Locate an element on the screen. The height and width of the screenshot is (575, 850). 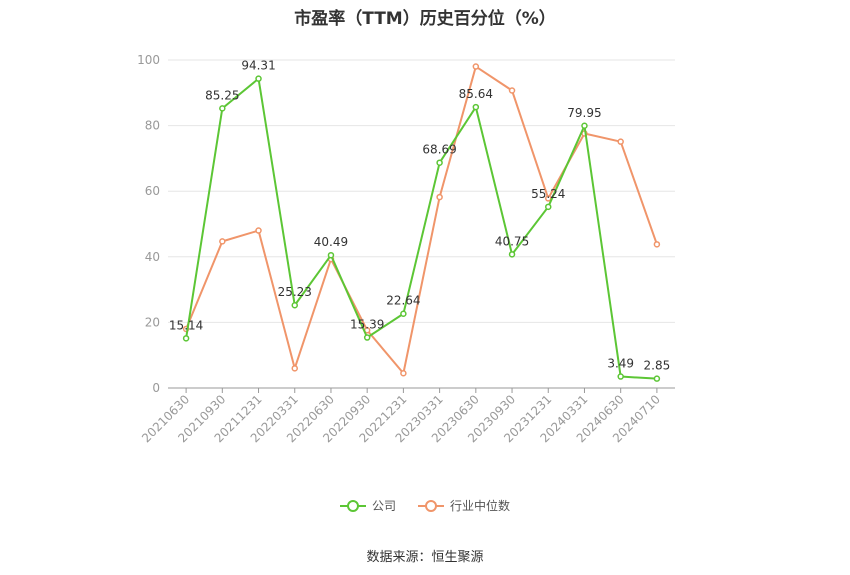
data-label: 79.95 is located at coordinates (584, 113).